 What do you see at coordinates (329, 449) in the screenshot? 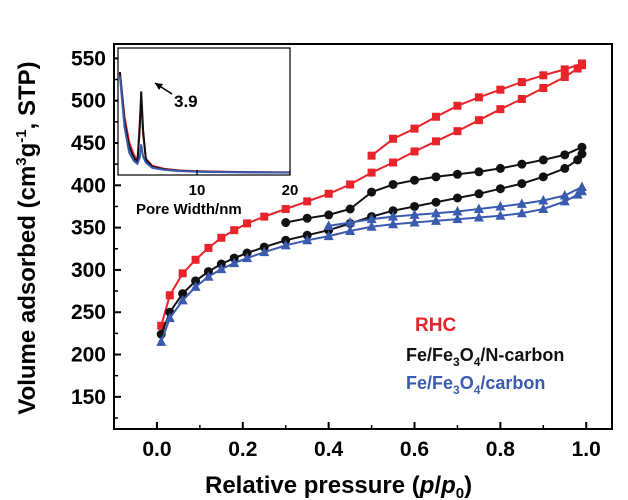
I see `x-tick-label: 0.4` at bounding box center [329, 449].